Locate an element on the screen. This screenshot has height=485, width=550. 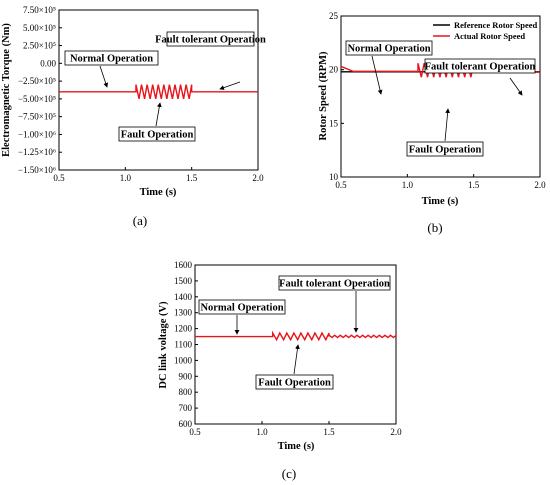
chart-a-note-normal: Normal Operation is located at coordinates (111, 59).